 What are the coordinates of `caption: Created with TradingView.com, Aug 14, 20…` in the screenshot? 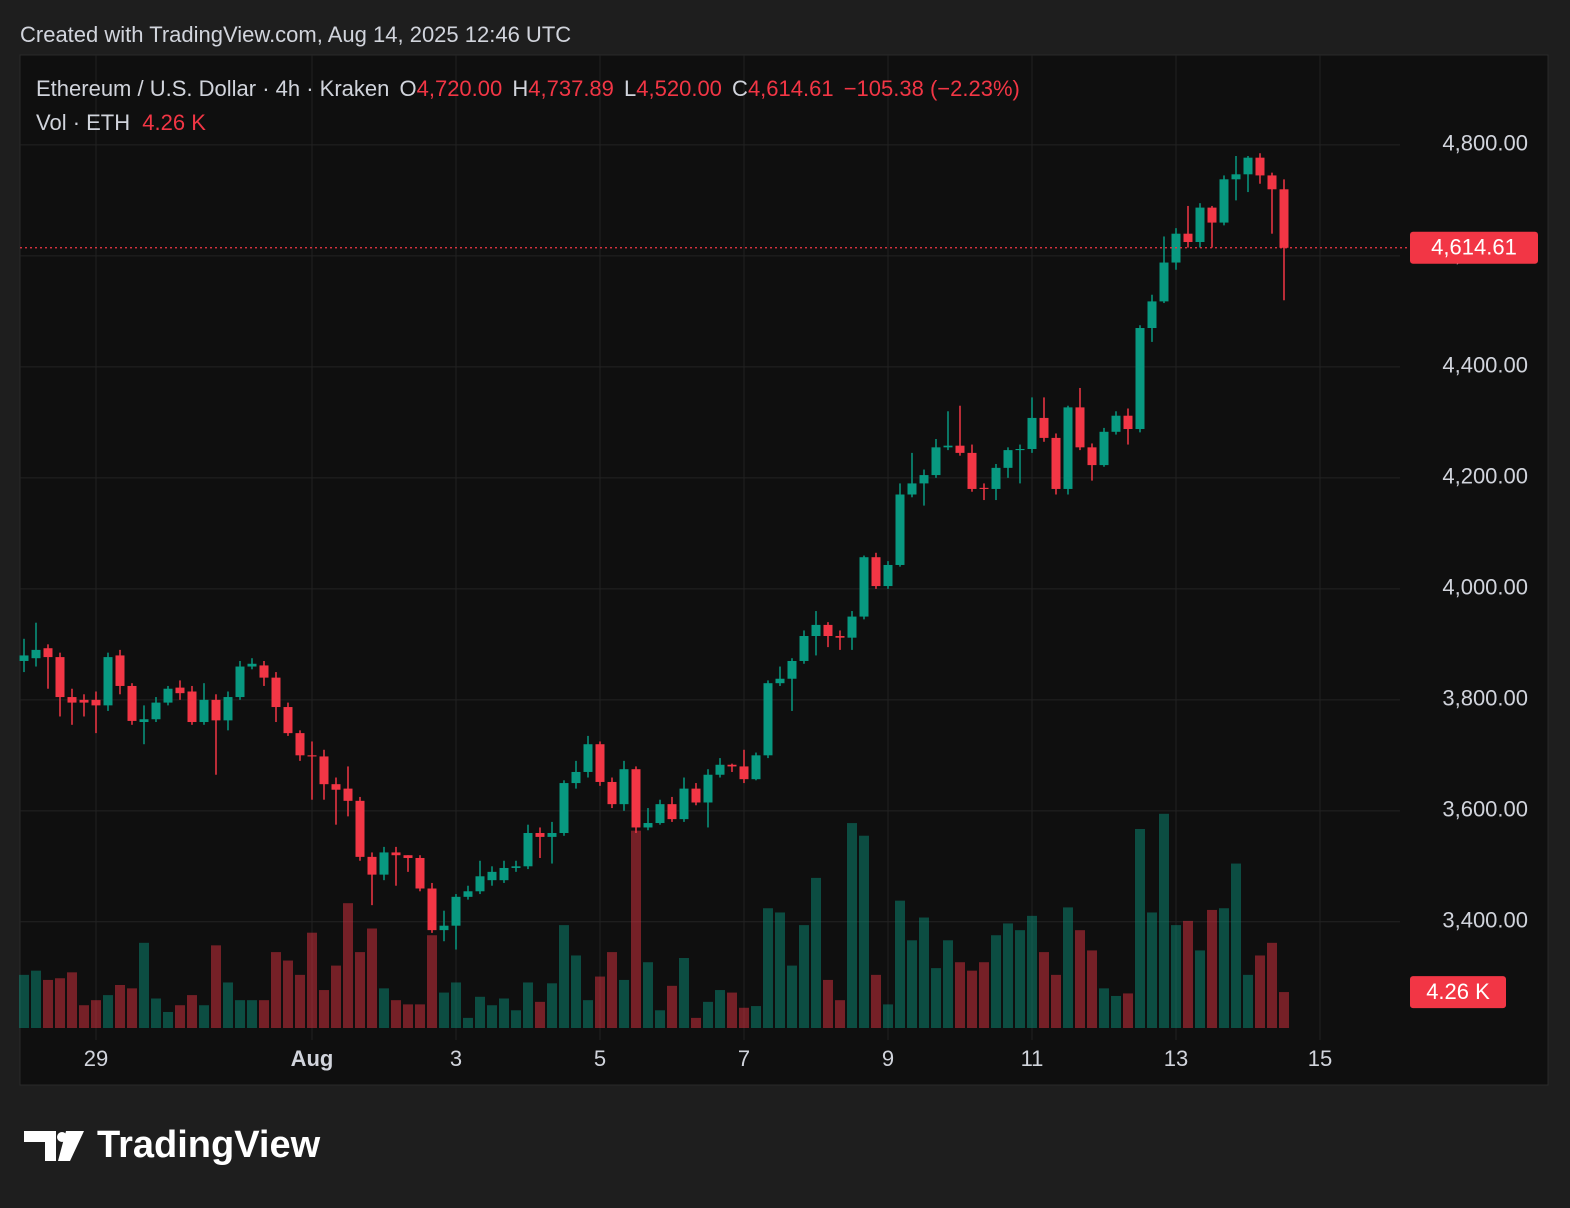 It's located at (295, 34).